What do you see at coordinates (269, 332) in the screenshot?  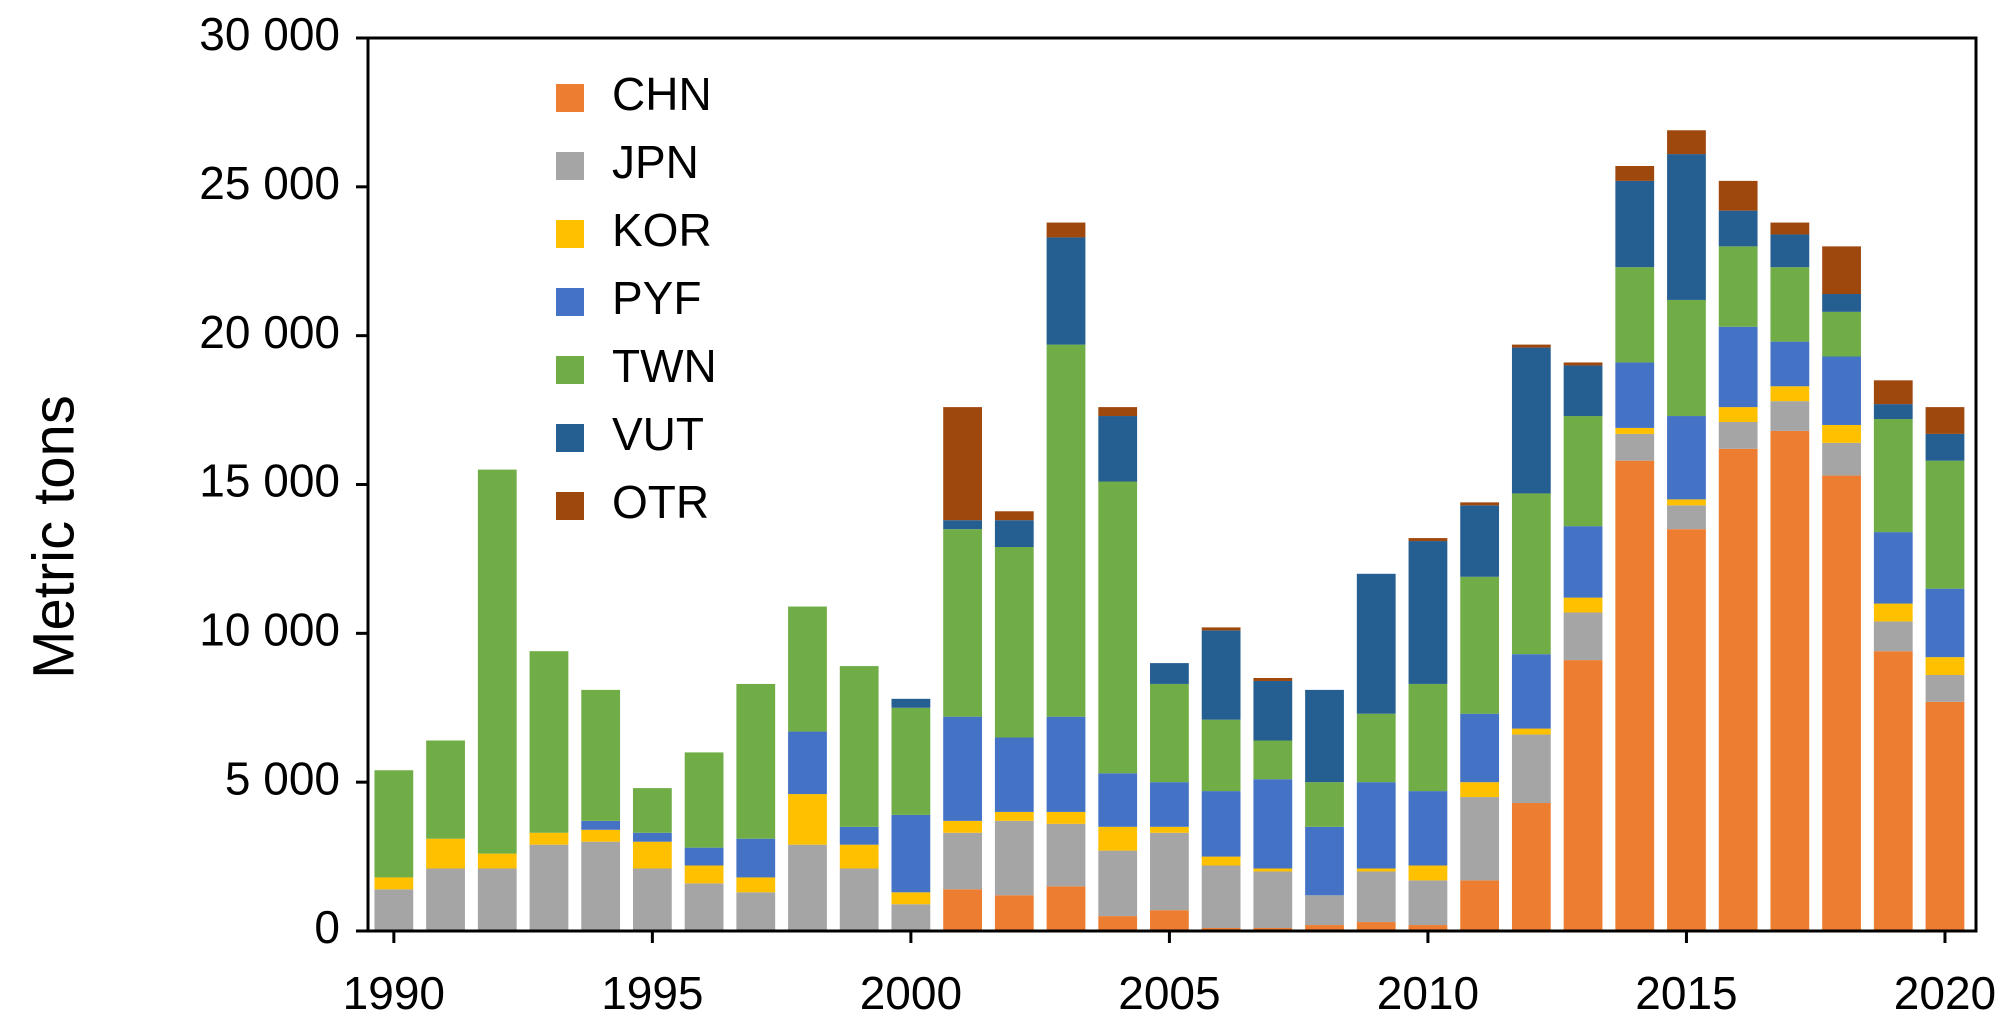 I see `y-tick-label: 20 000` at bounding box center [269, 332].